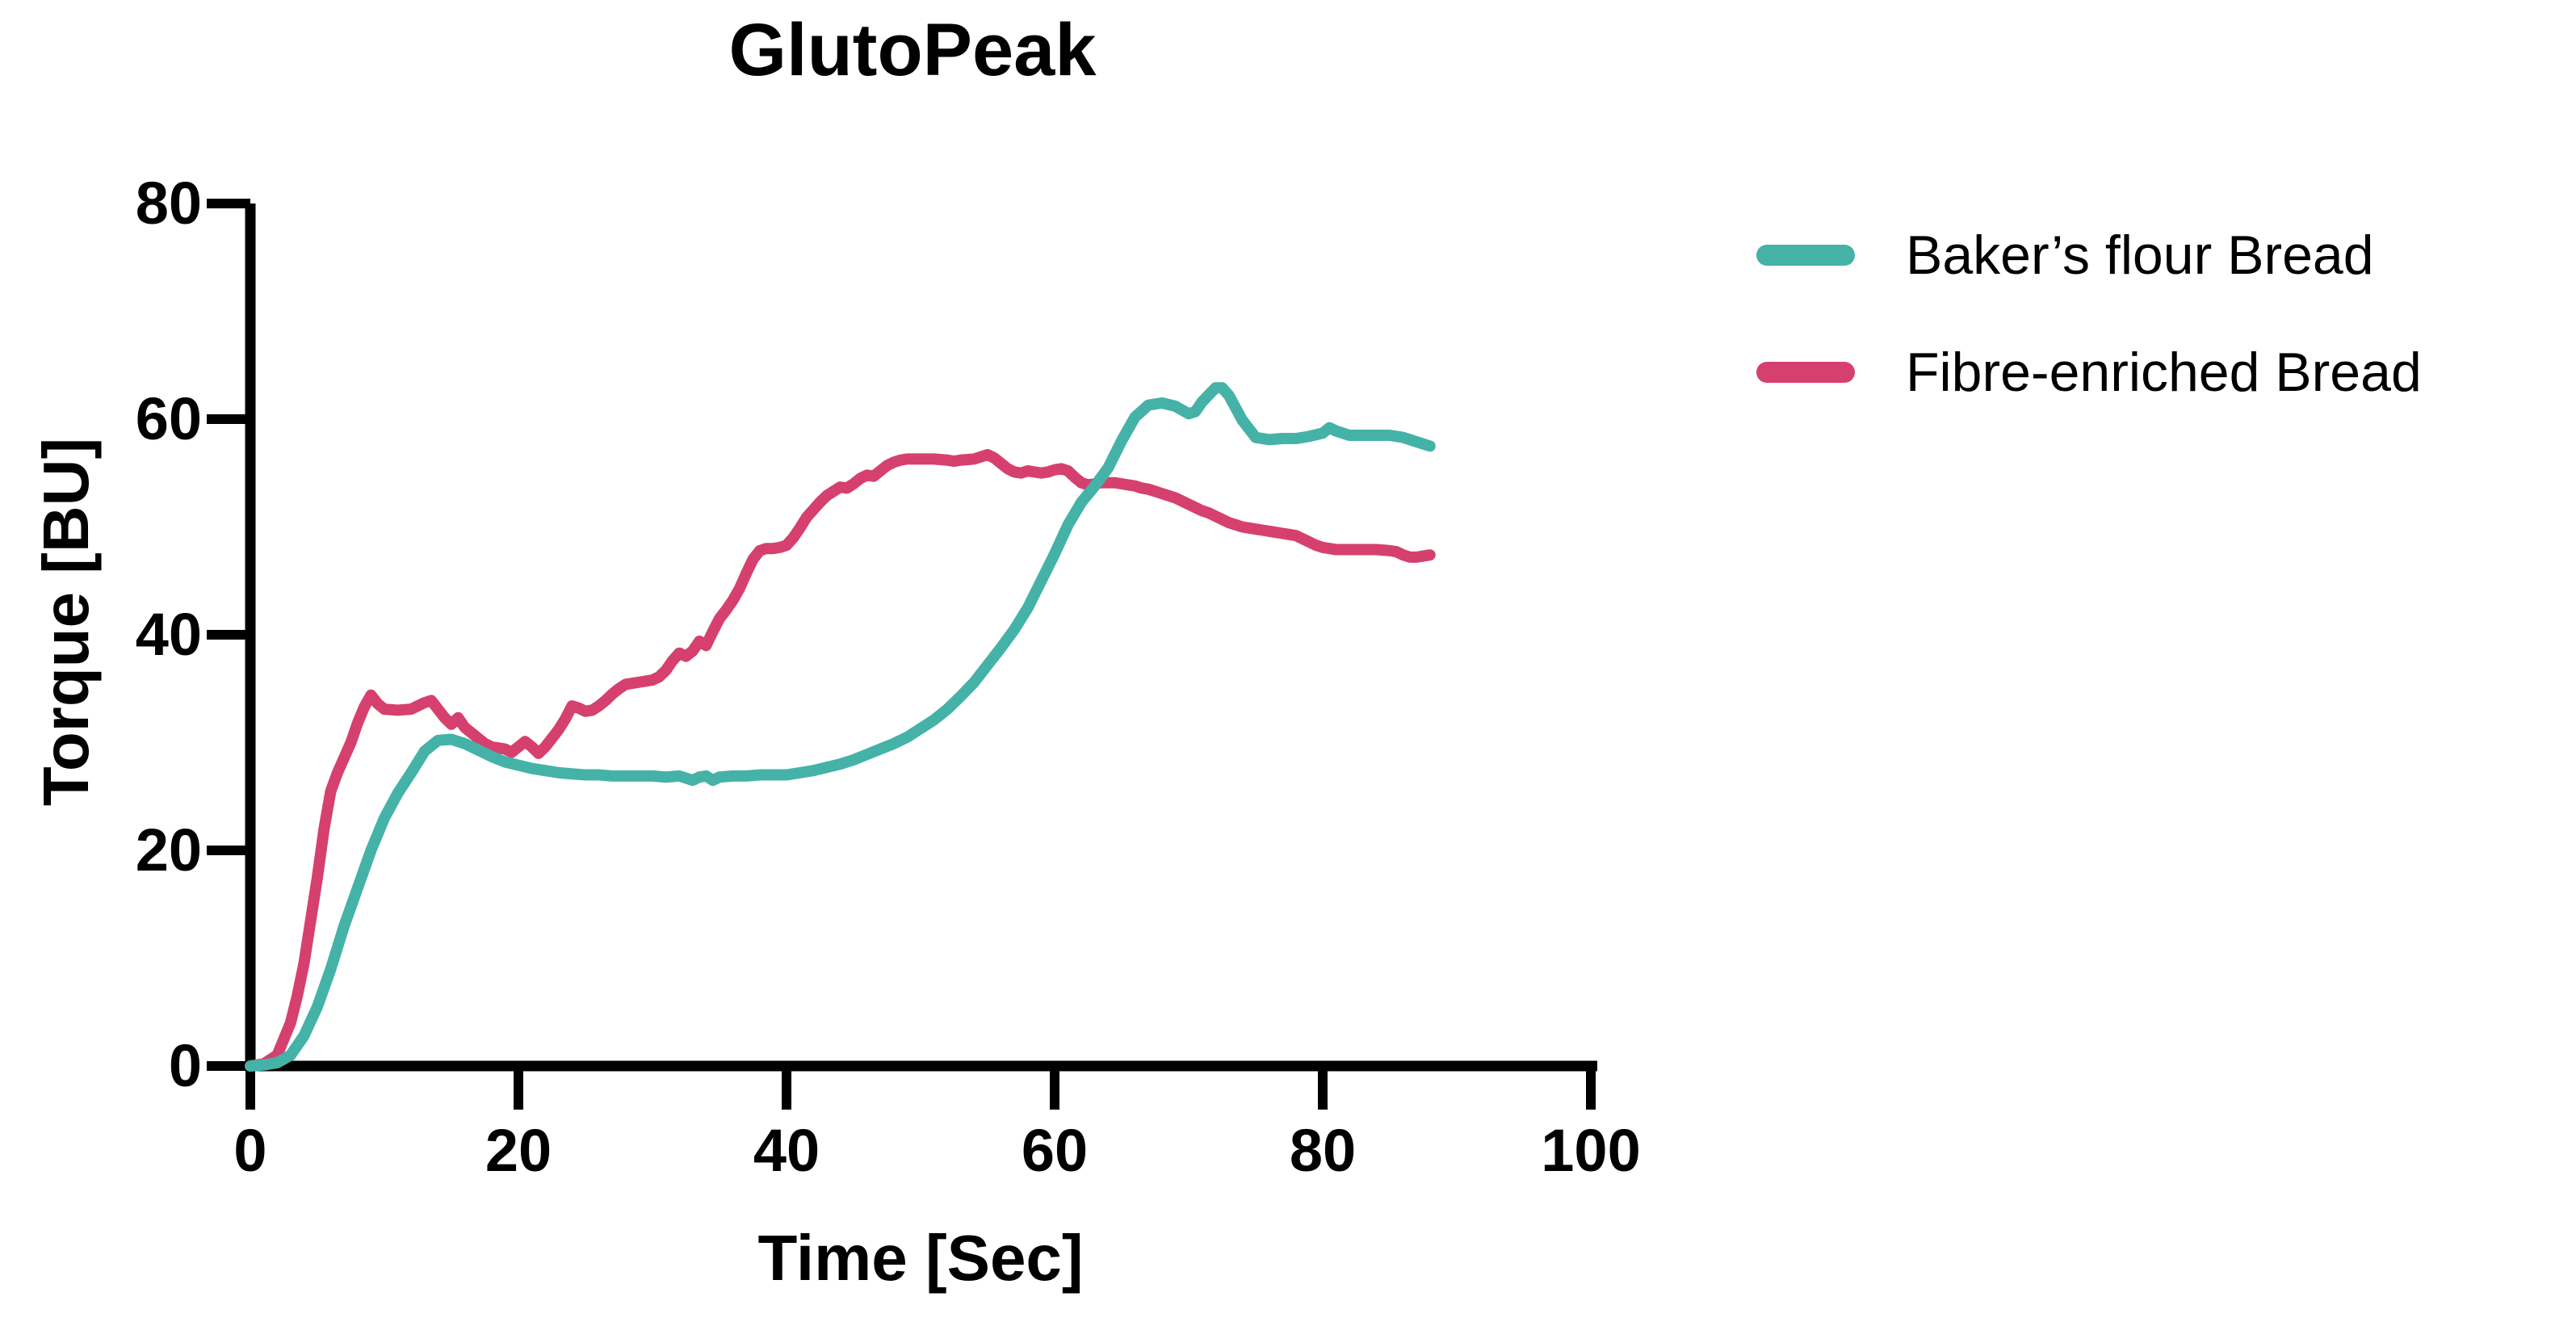 This screenshot has height=1322, width=2576. What do you see at coordinates (912, 50) in the screenshot?
I see `chart-title: GlutoPeak` at bounding box center [912, 50].